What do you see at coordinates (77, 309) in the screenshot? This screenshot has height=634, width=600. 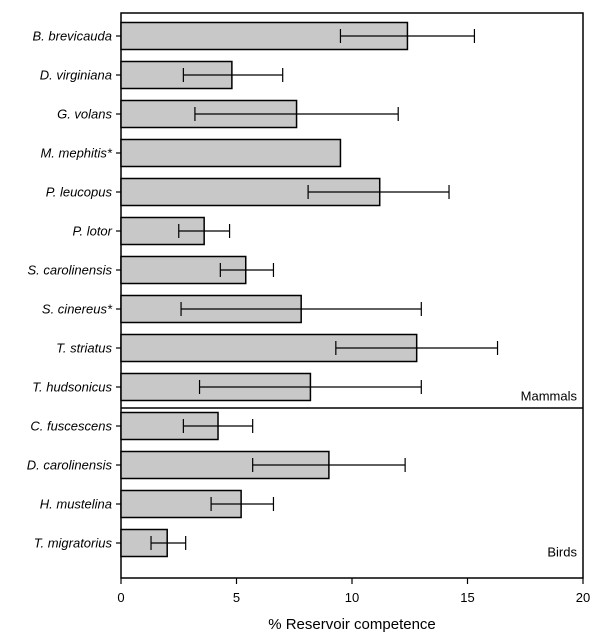 I see `category-label: S. cinereus*` at bounding box center [77, 309].